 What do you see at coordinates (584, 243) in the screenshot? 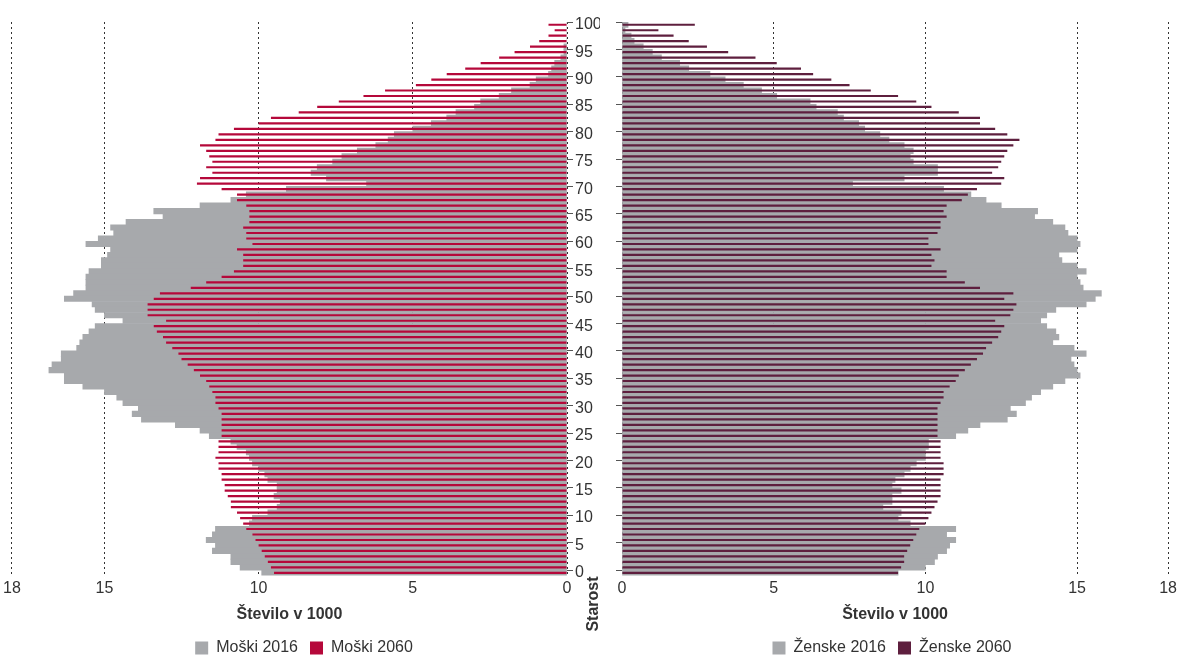
I see `y-tick-label: 60` at bounding box center [584, 243].